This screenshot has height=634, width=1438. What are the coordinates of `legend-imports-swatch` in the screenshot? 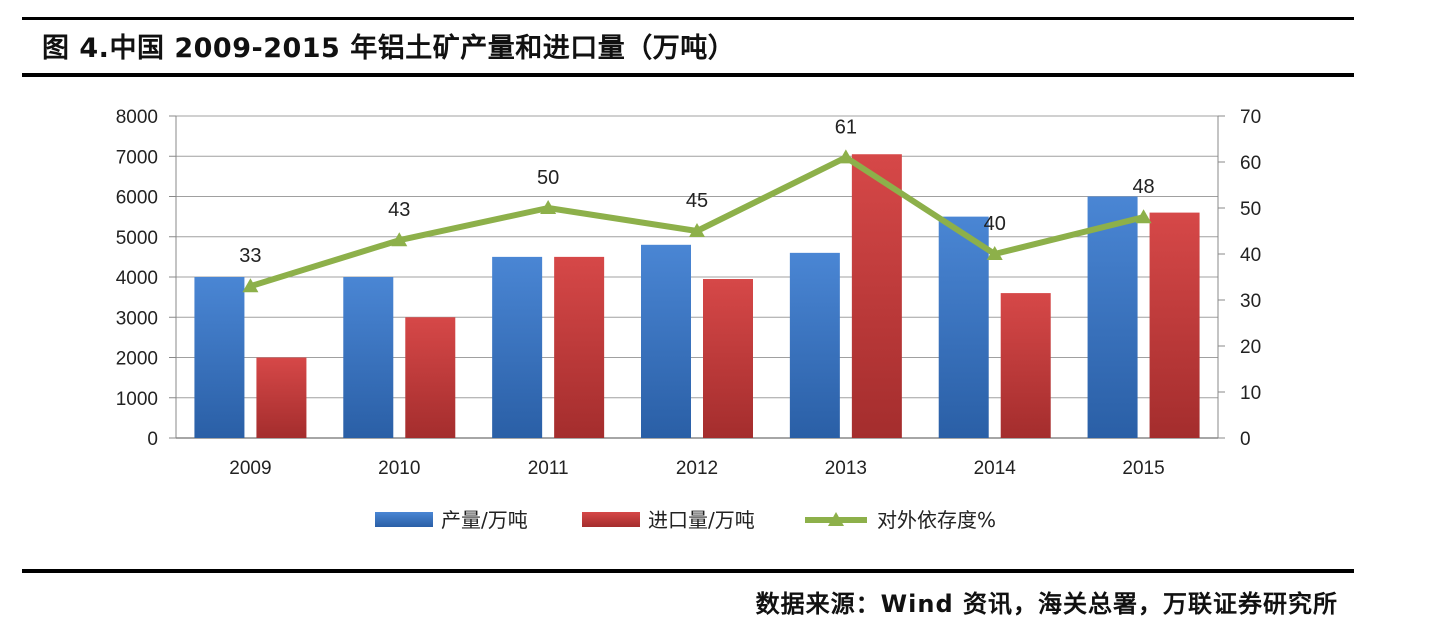 It's located at (611, 519).